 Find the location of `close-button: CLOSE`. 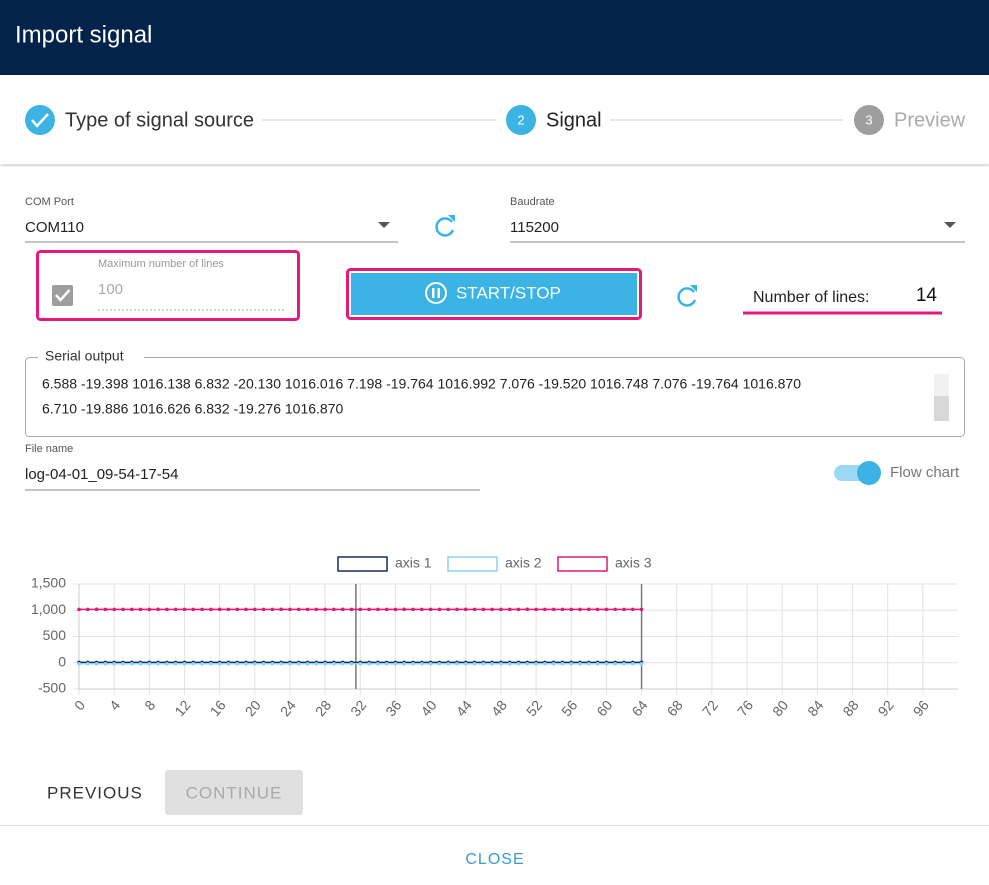

close-button: CLOSE is located at coordinates (494, 859).